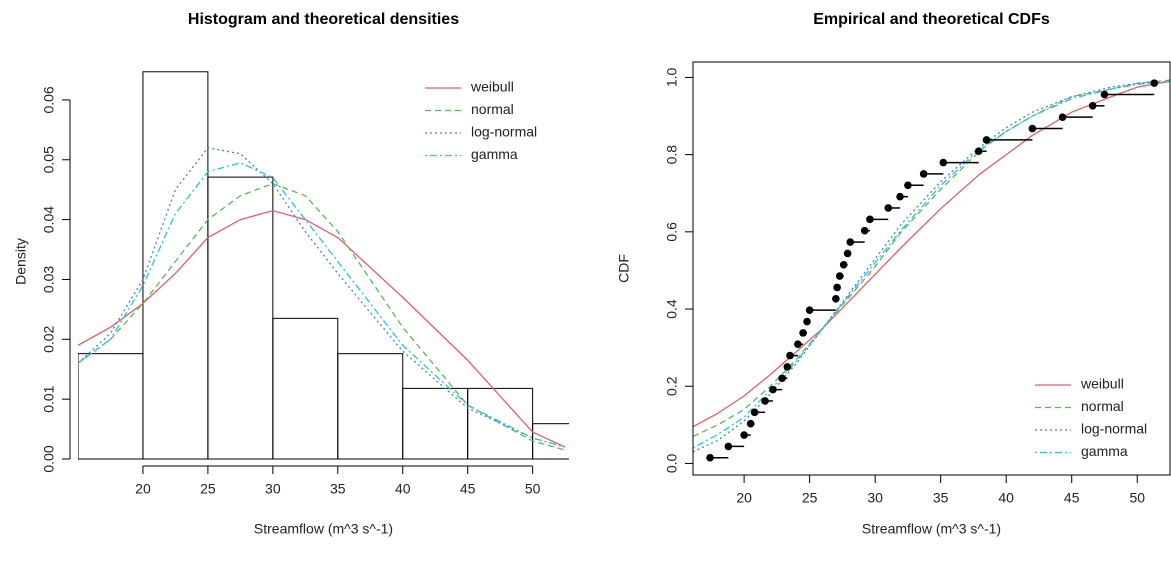 This screenshot has height=564, width=1171. I want to click on chart-title: Empirical and theoretical CDFs, so click(931, 19).